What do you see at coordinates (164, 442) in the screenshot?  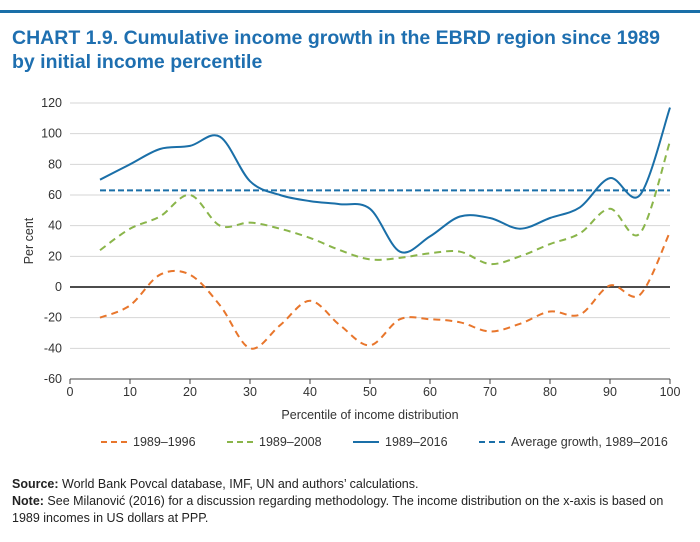 I see `legend-label: 1989–1996` at bounding box center [164, 442].